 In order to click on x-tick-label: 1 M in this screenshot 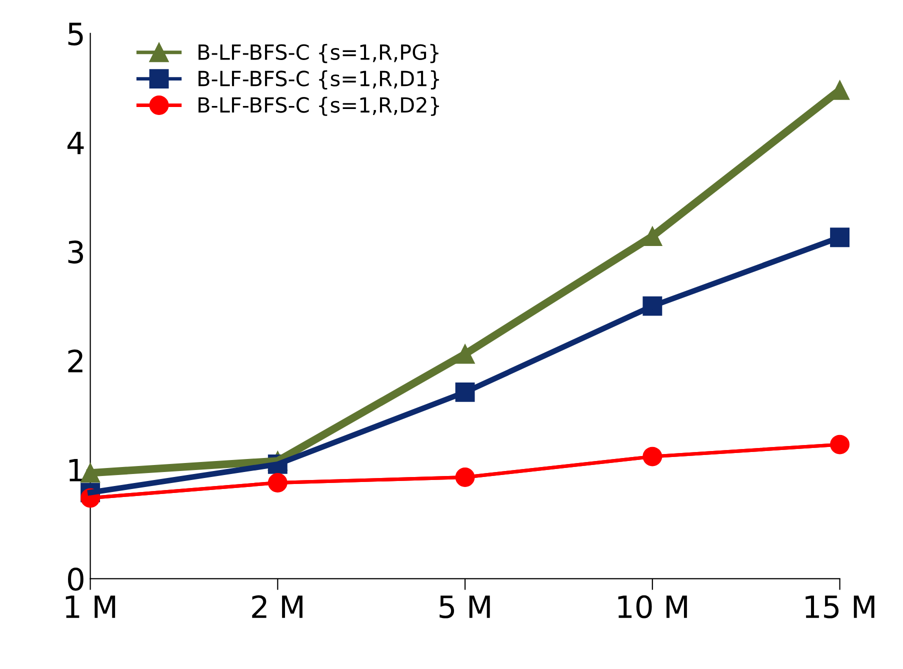, I will do `click(91, 607)`.